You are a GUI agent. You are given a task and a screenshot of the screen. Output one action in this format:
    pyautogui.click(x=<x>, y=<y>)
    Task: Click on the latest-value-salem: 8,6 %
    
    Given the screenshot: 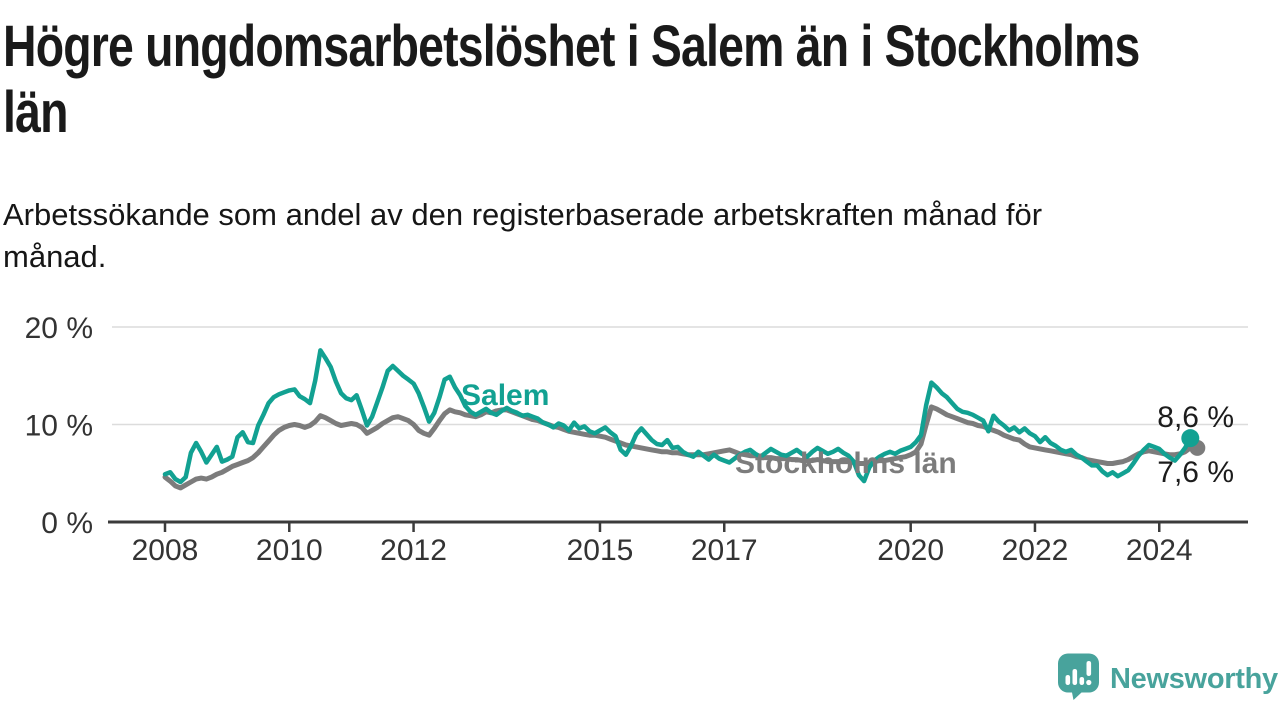 What is the action you would take?
    pyautogui.click(x=1195, y=417)
    